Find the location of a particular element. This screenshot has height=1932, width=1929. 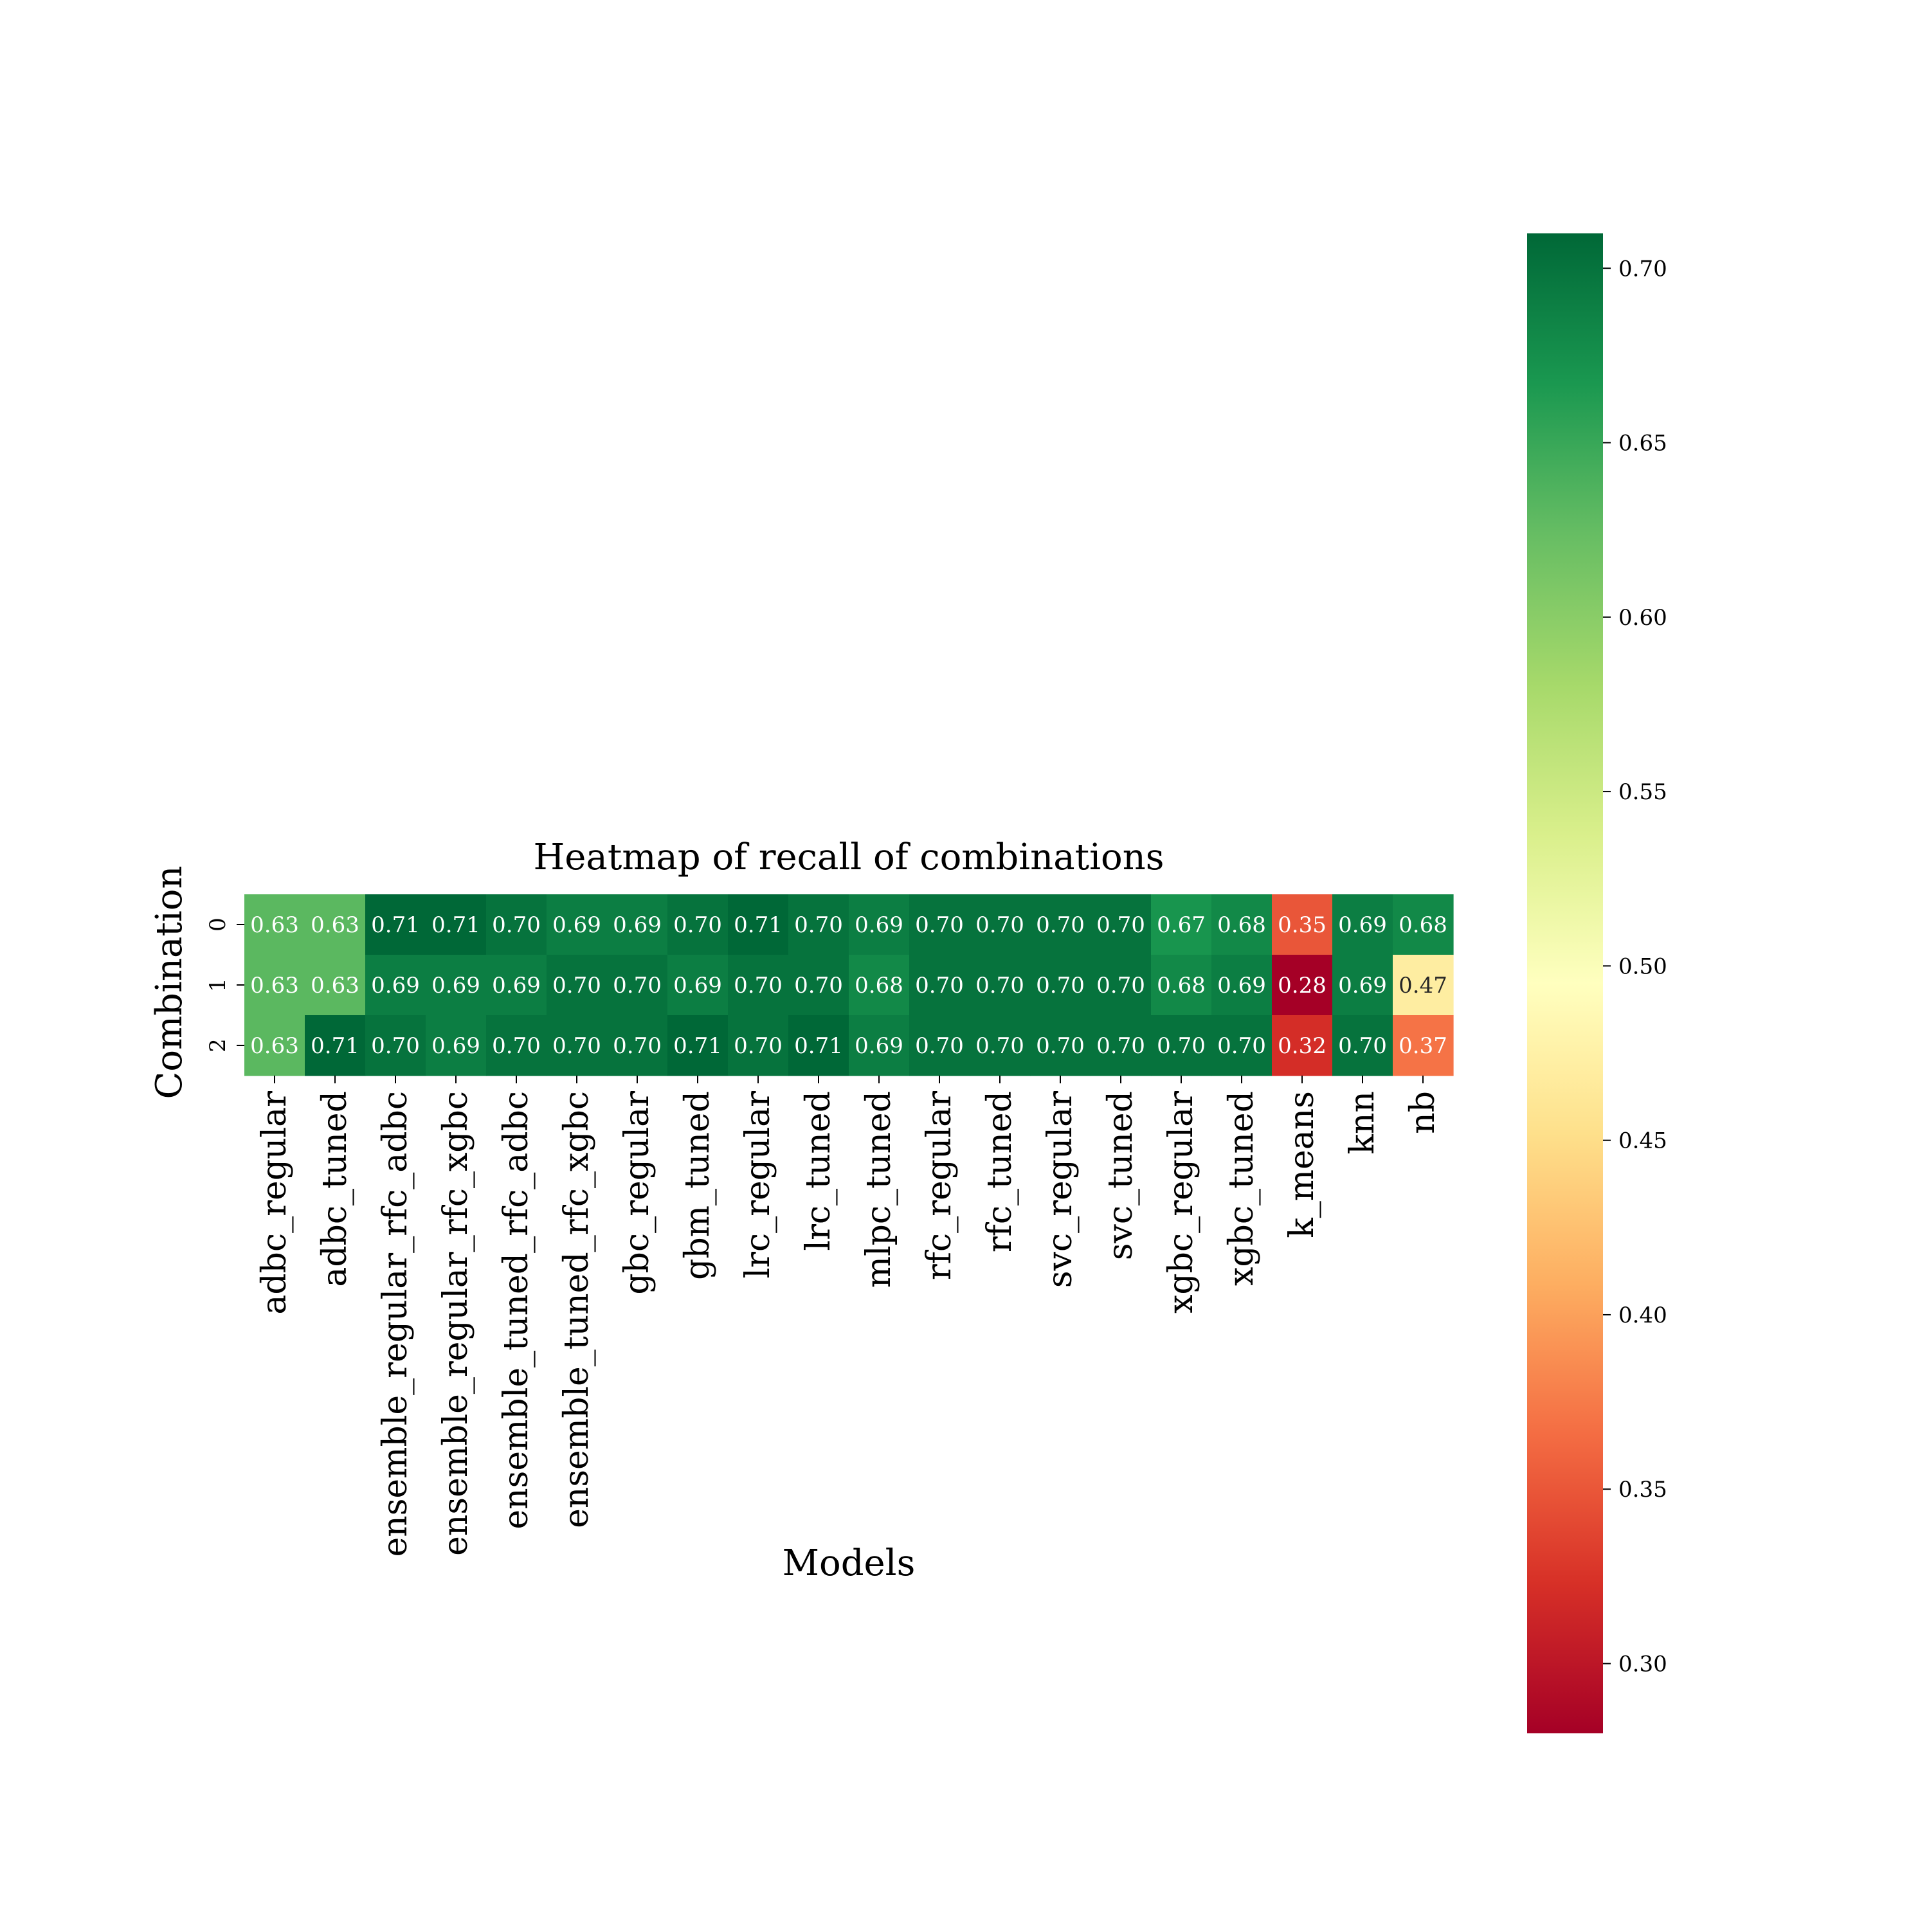

cell-value-label: 0.47 is located at coordinates (1423, 985).